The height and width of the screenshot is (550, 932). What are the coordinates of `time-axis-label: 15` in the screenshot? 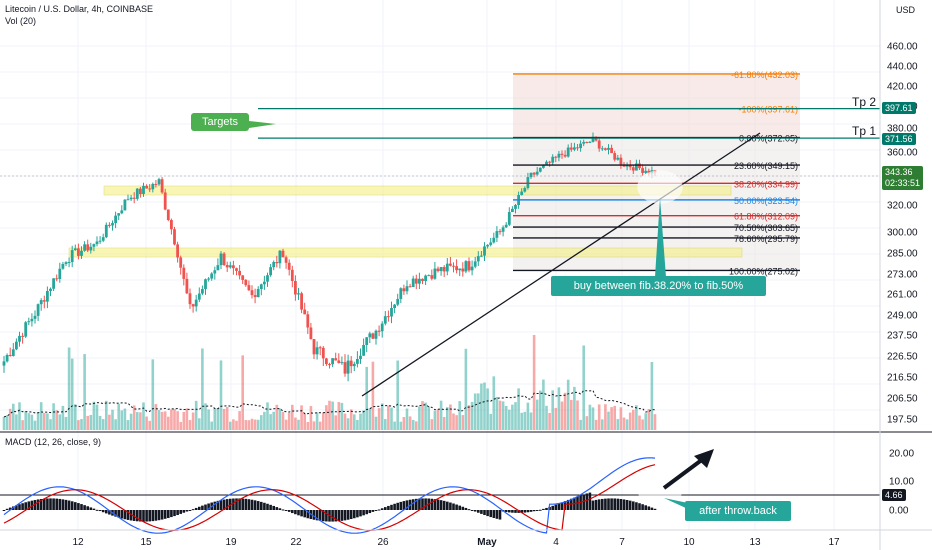 It's located at (146, 542).